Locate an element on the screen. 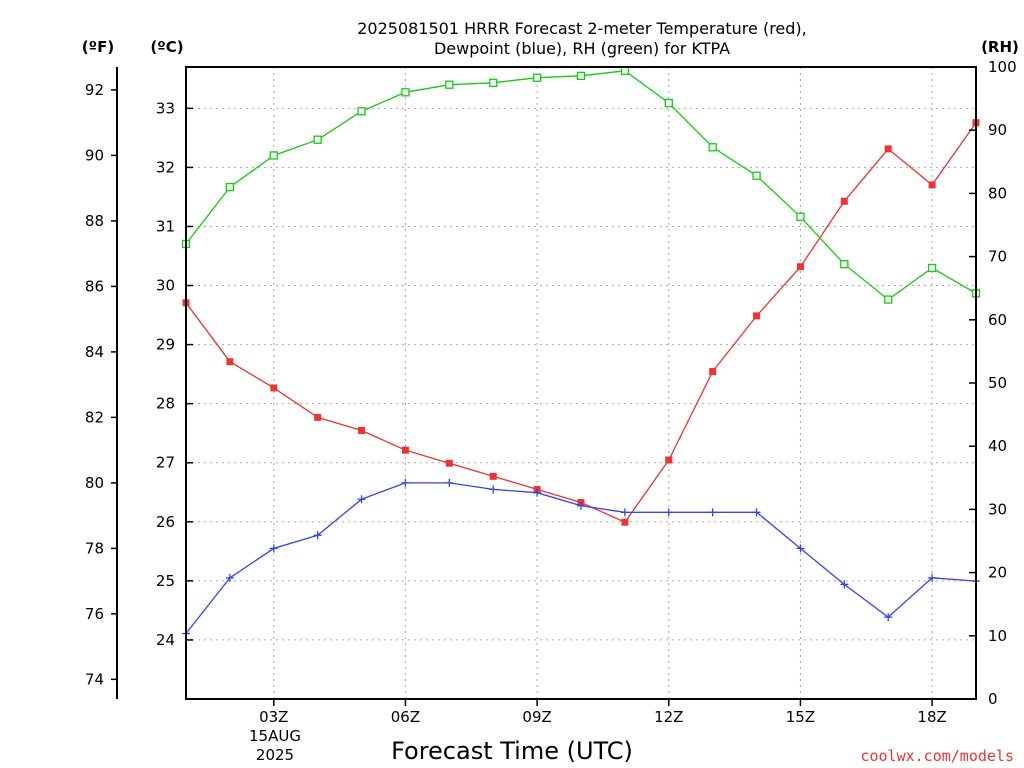 The image size is (1024, 768). fahrenheit-tick-label: 74 is located at coordinates (94, 679).